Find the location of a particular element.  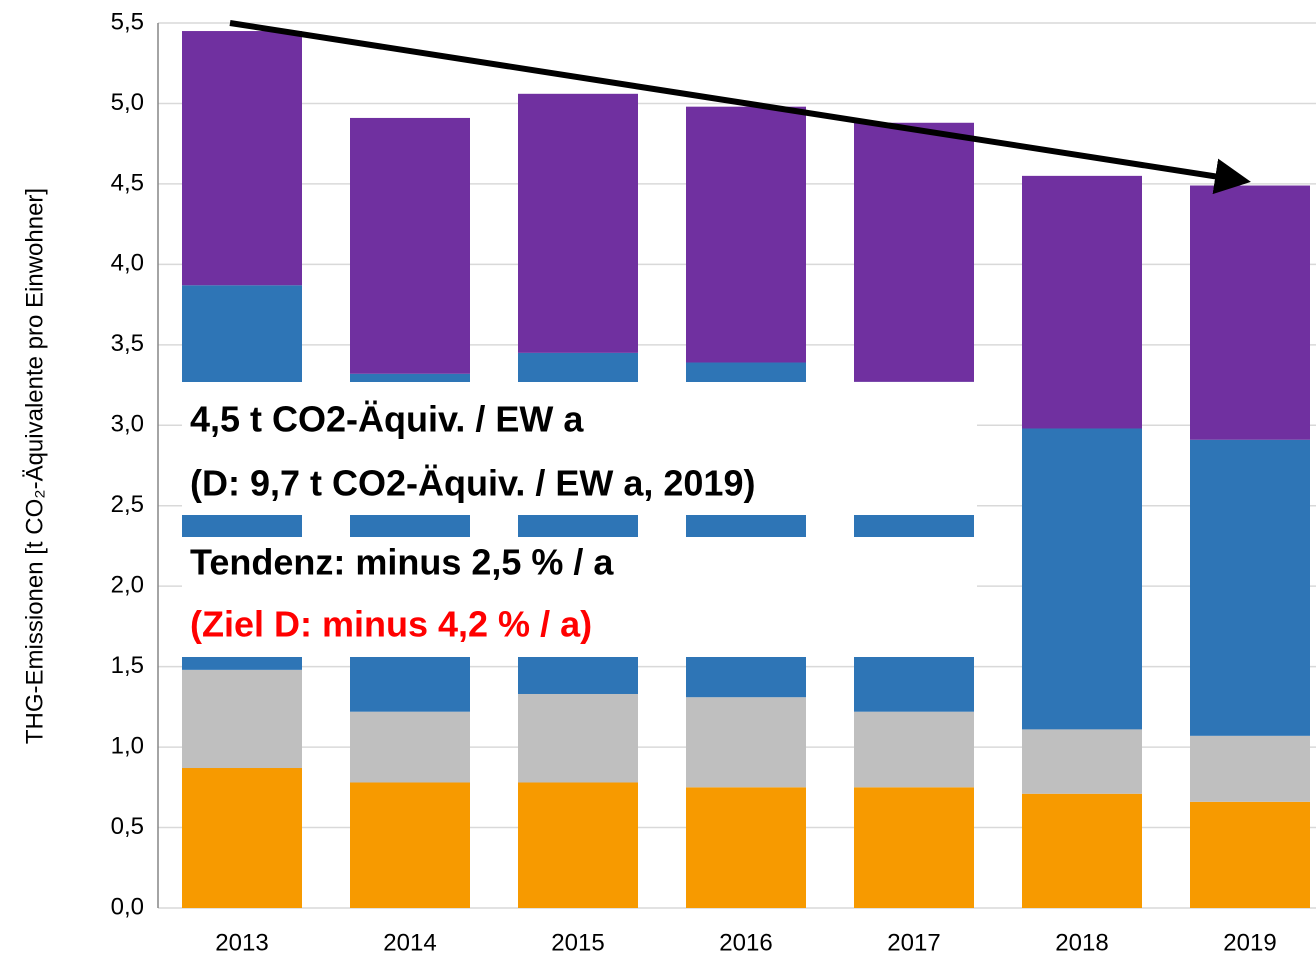

y-tick-label: 4,5 is located at coordinates (127, 182).